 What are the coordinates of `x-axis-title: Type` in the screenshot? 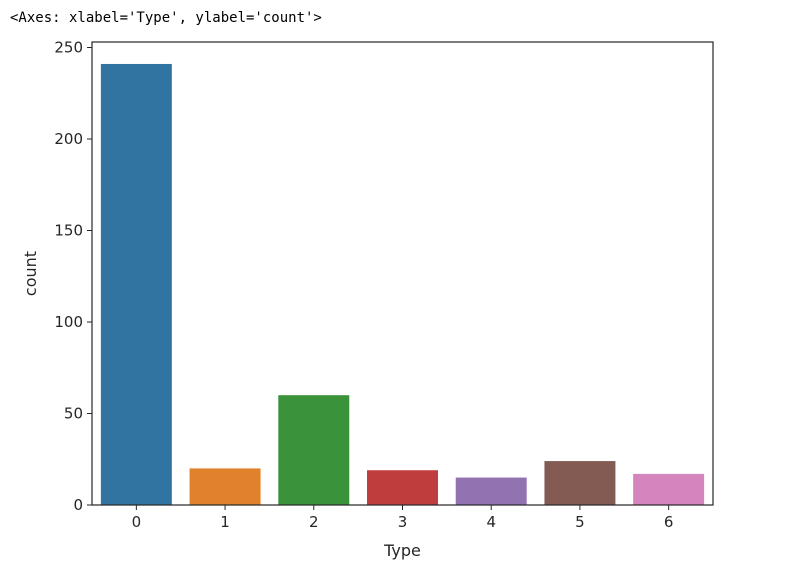 It's located at (402, 550).